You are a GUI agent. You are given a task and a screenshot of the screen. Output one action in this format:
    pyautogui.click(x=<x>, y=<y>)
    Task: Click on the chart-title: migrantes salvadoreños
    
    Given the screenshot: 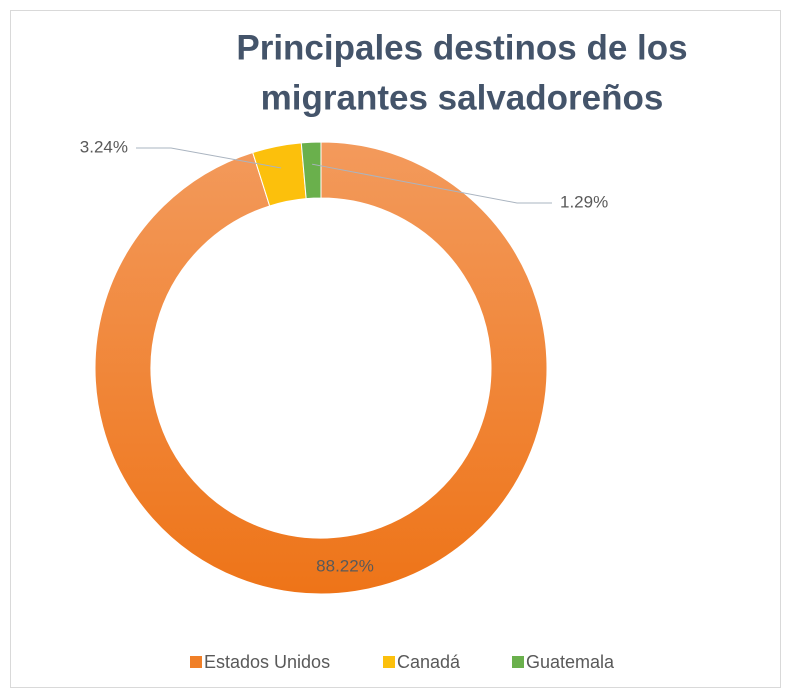 What is the action you would take?
    pyautogui.click(x=462, y=97)
    